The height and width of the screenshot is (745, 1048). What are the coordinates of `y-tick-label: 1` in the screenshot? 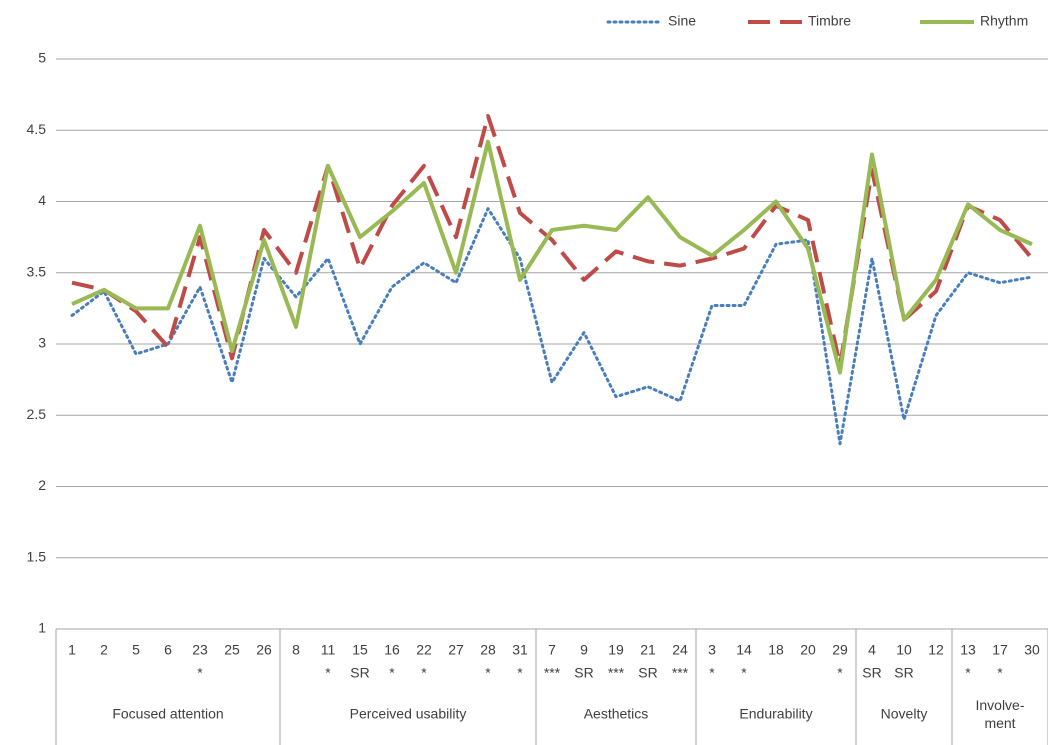 It's located at (42, 628).